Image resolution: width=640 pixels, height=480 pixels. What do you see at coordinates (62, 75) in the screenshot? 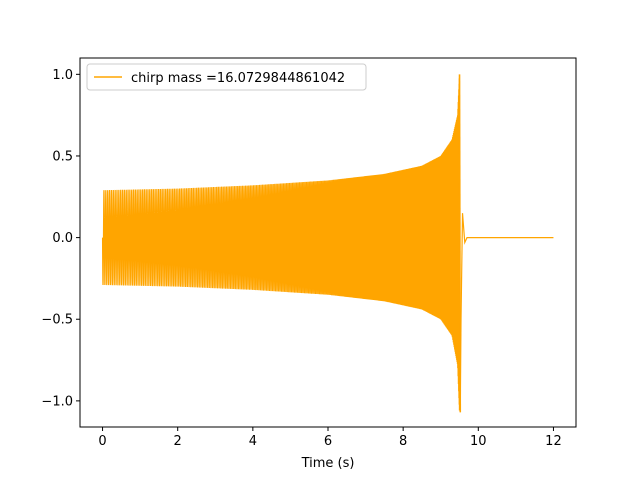
I see `y-tick-label: 1.0` at bounding box center [62, 75].